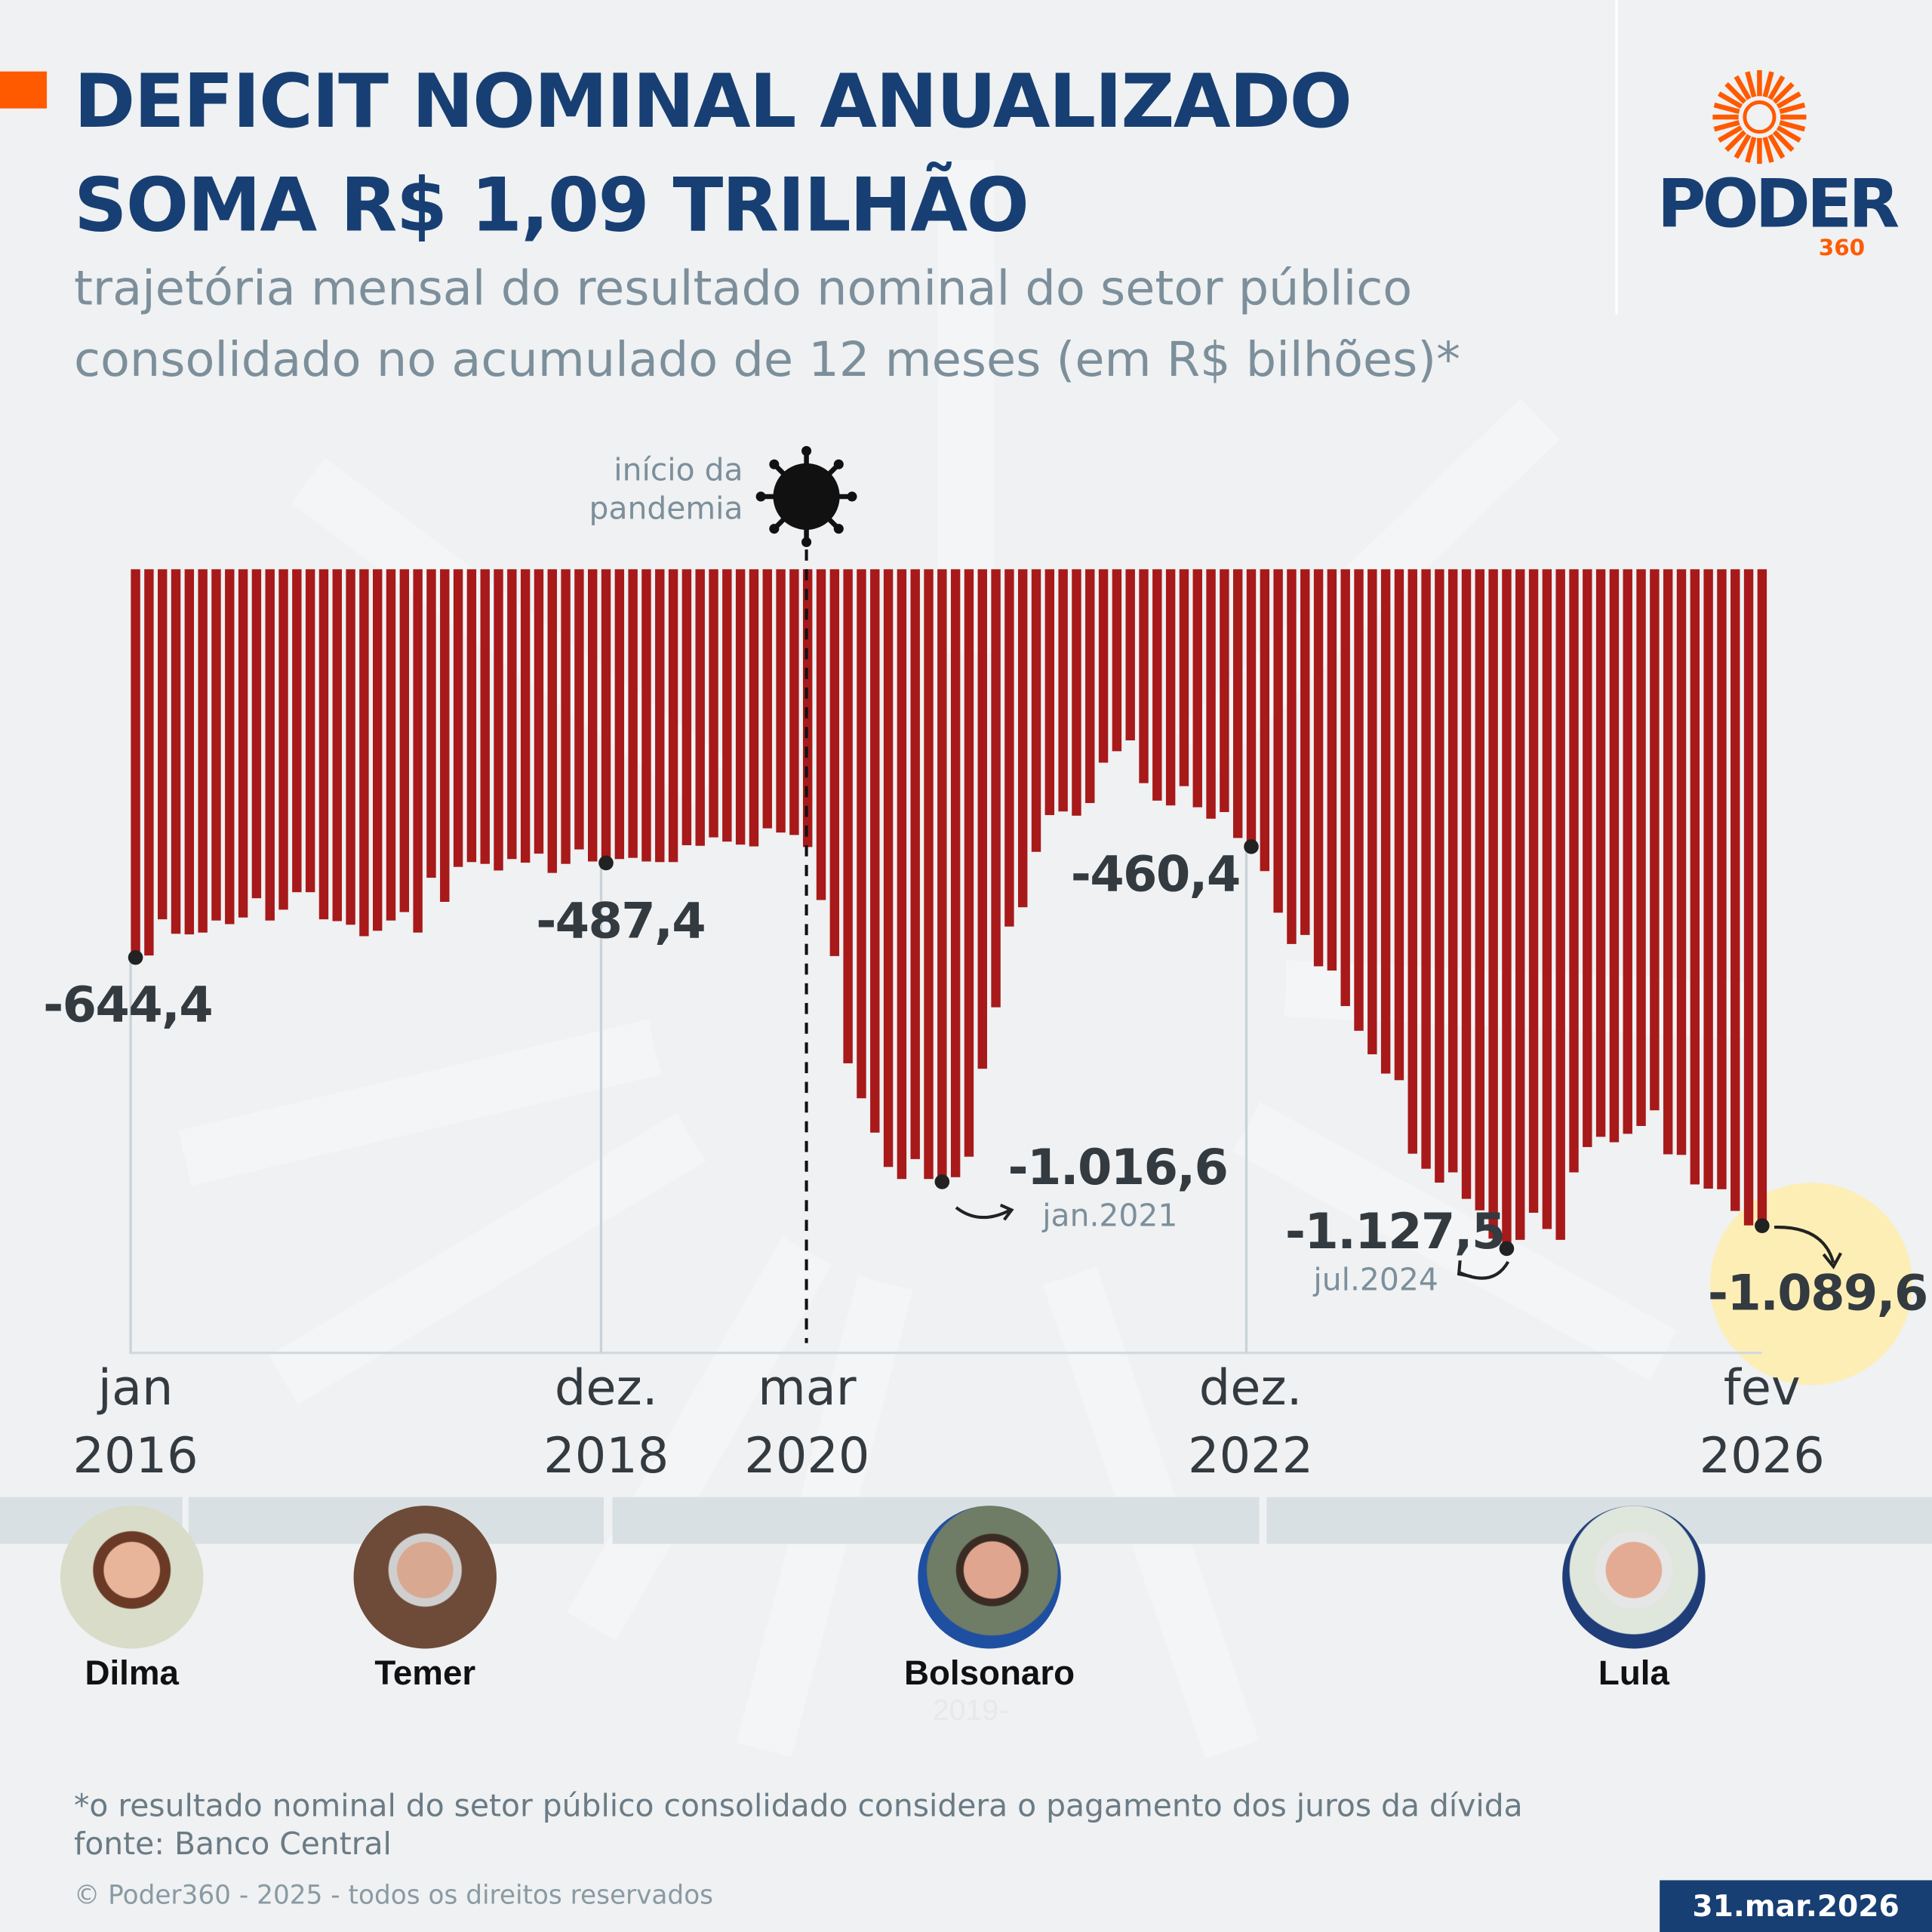 This screenshot has height=1932, width=1932. What do you see at coordinates (1155, 874) in the screenshot?
I see `value-label-dec2022: -460,4` at bounding box center [1155, 874].